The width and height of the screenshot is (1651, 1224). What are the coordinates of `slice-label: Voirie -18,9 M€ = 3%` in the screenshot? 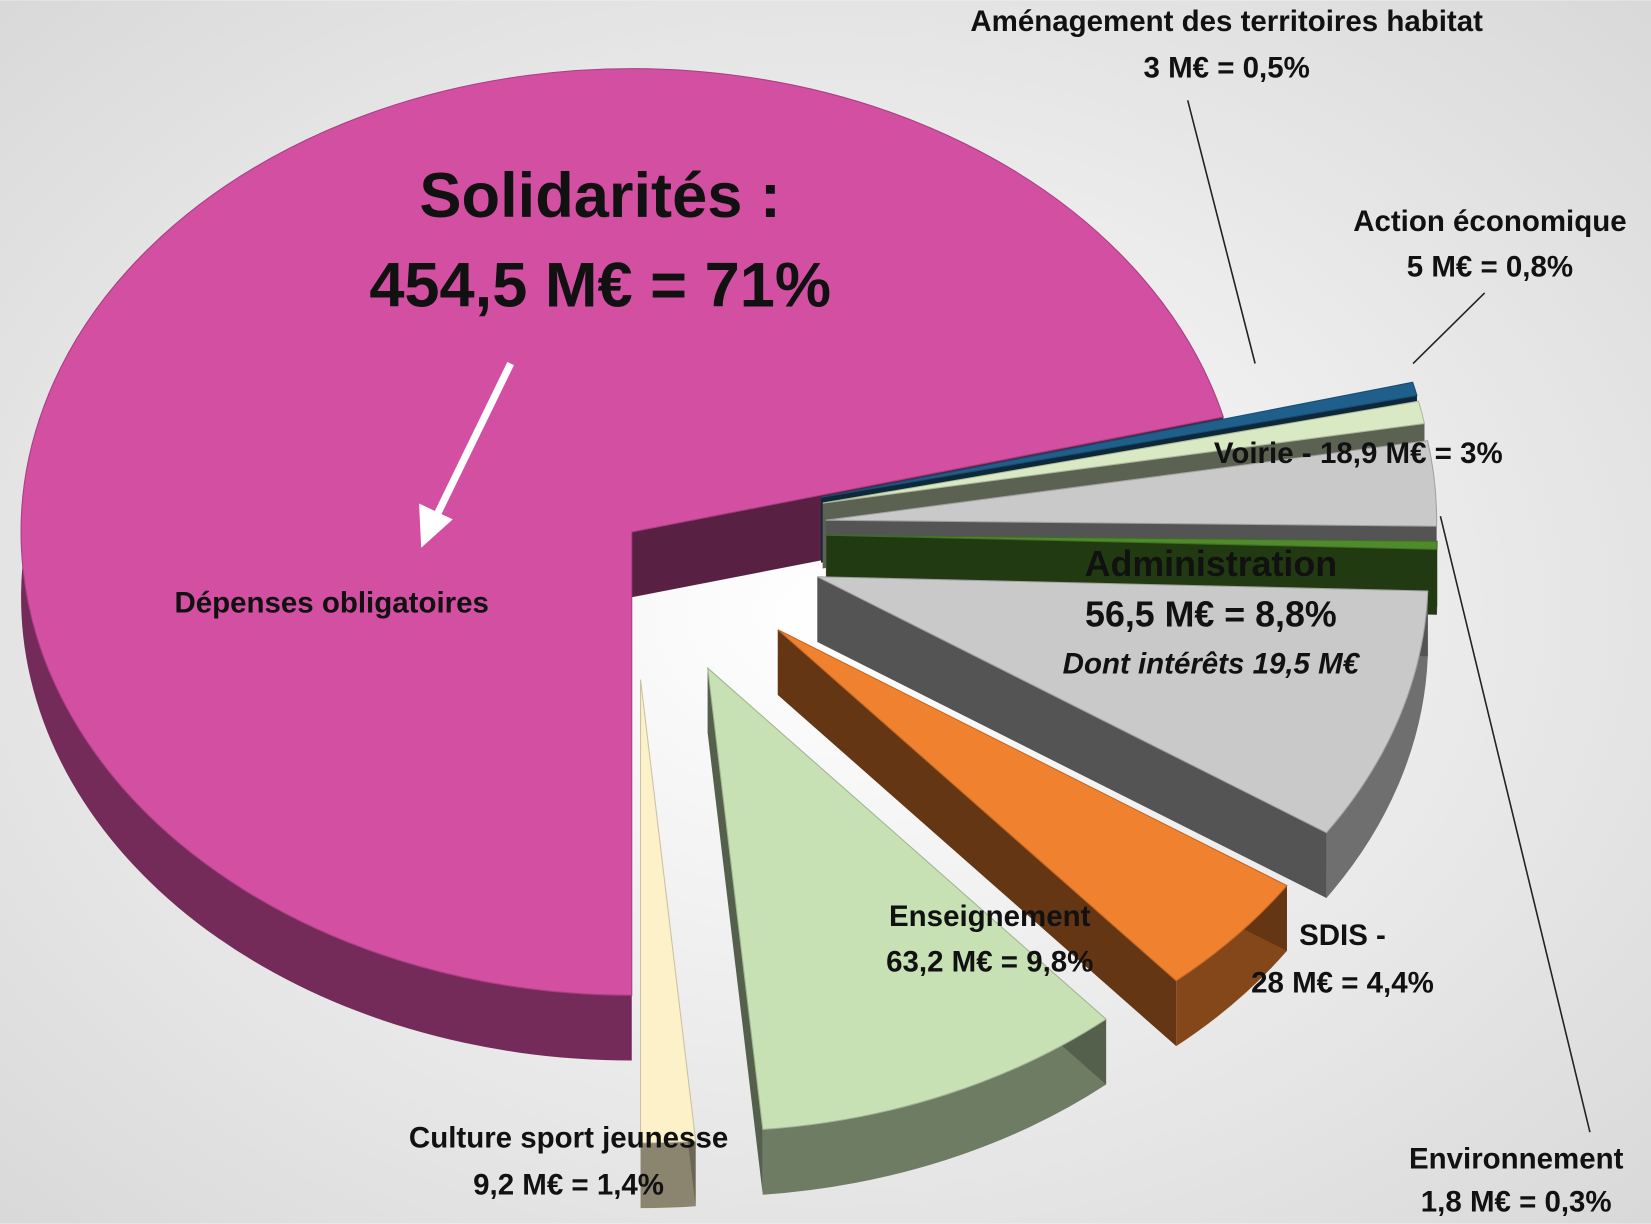 It's located at (1358, 453).